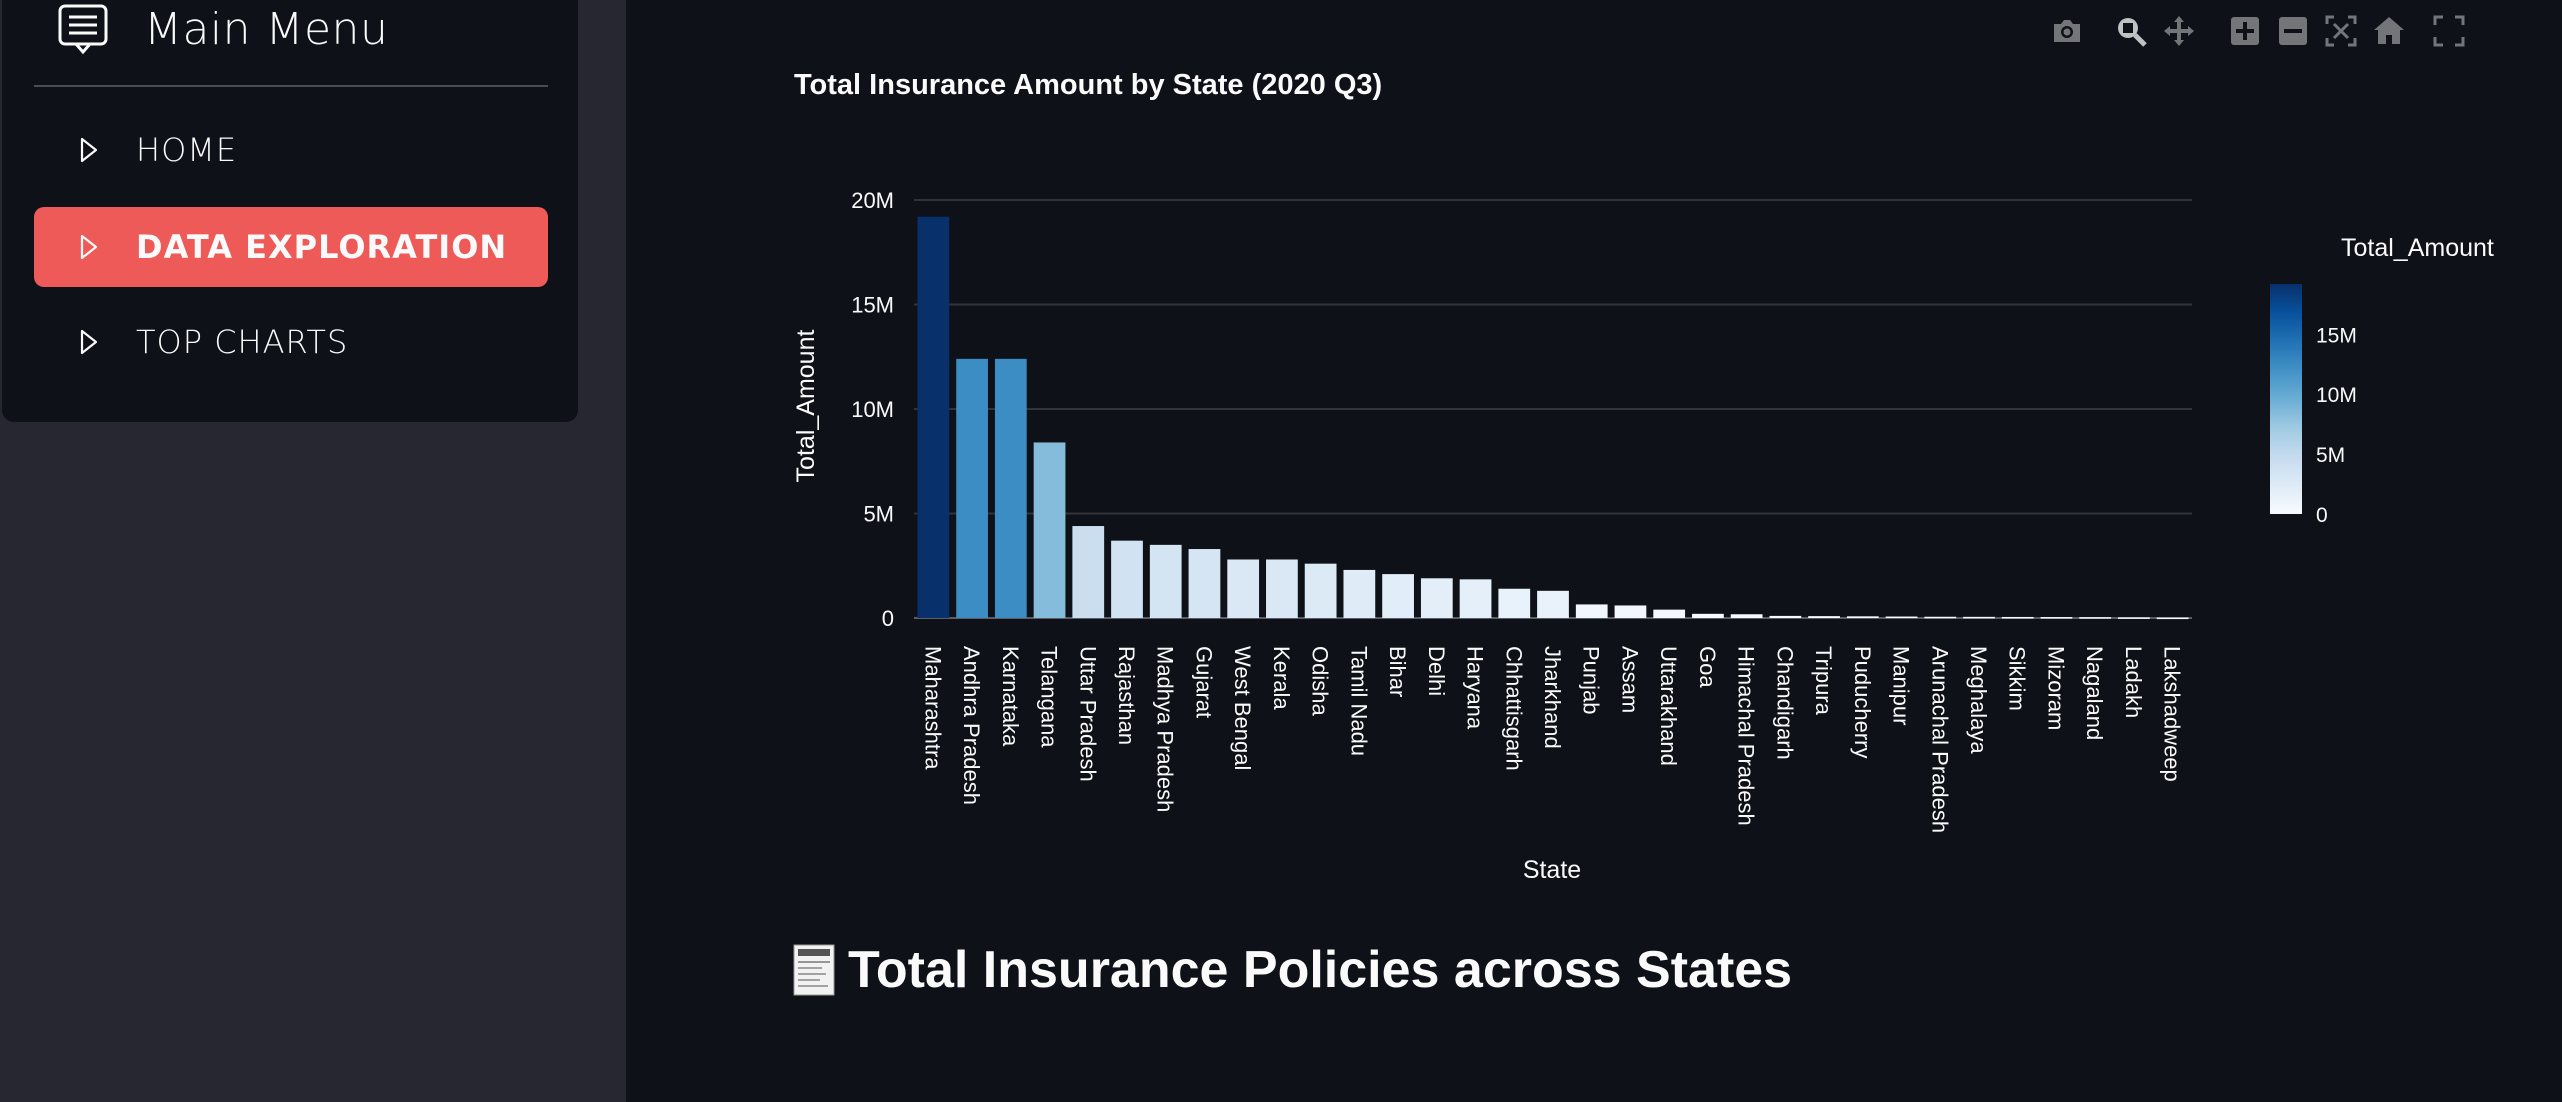 This screenshot has height=1102, width=2562. I want to click on x-tick-label: Assam, so click(1629, 679).